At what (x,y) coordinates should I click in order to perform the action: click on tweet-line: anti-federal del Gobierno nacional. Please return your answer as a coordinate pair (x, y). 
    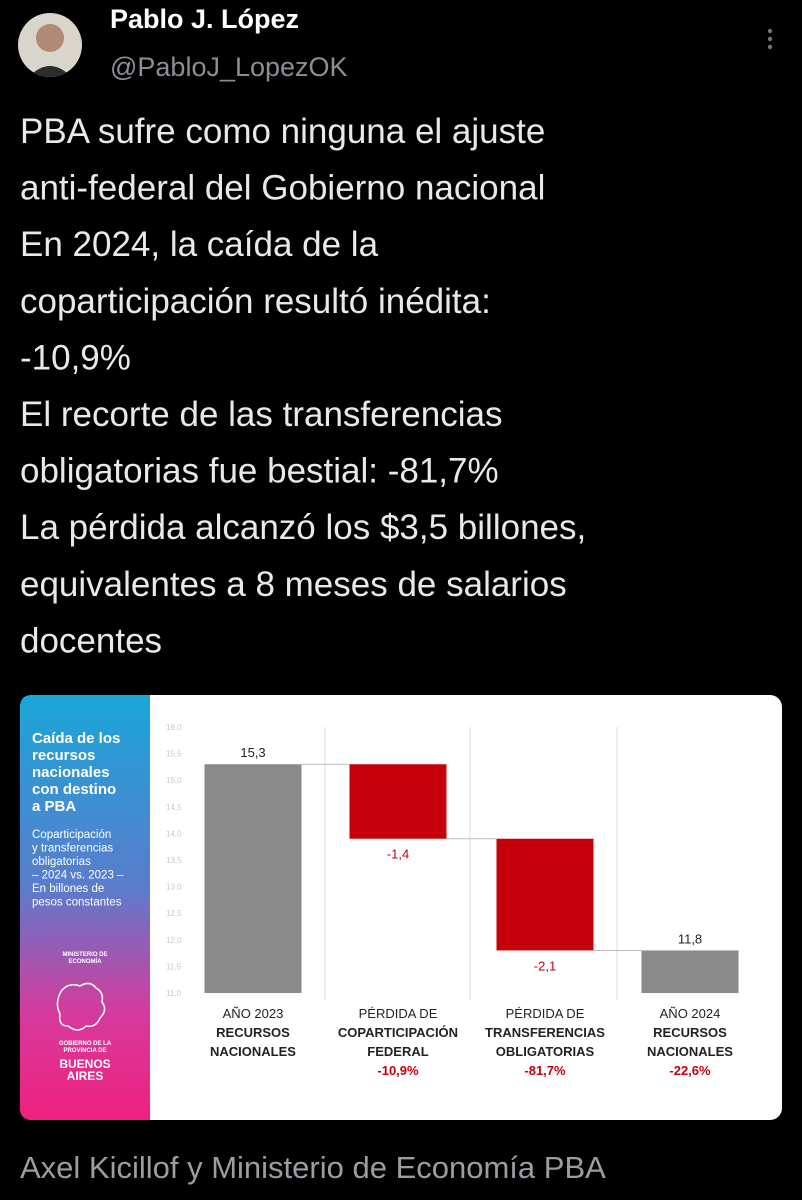
    Looking at the image, I should click on (282, 188).